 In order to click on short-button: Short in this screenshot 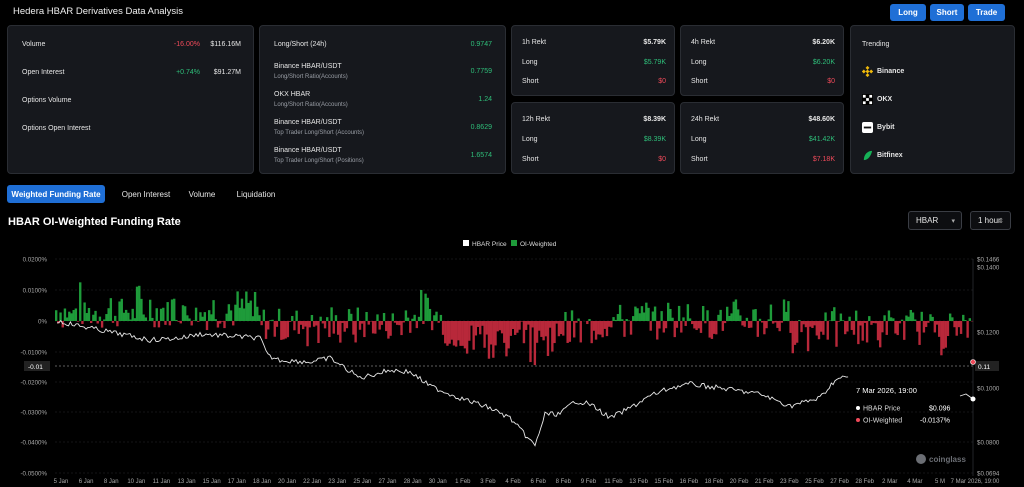, I will do `click(947, 12)`.